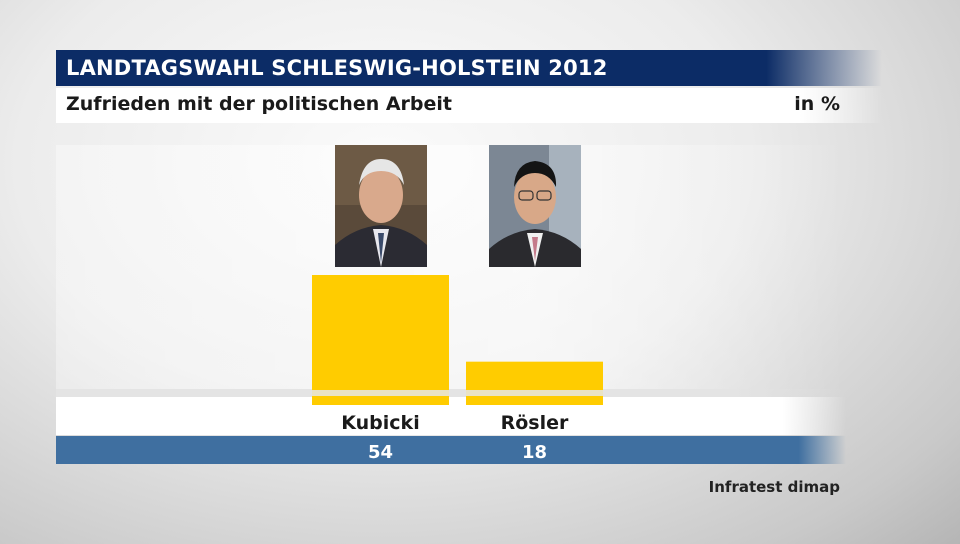 The image size is (960, 544). Describe the element at coordinates (259, 104) in the screenshot. I see `chart-subtitle: Zufrieden mit der politischen Arbeit` at that location.